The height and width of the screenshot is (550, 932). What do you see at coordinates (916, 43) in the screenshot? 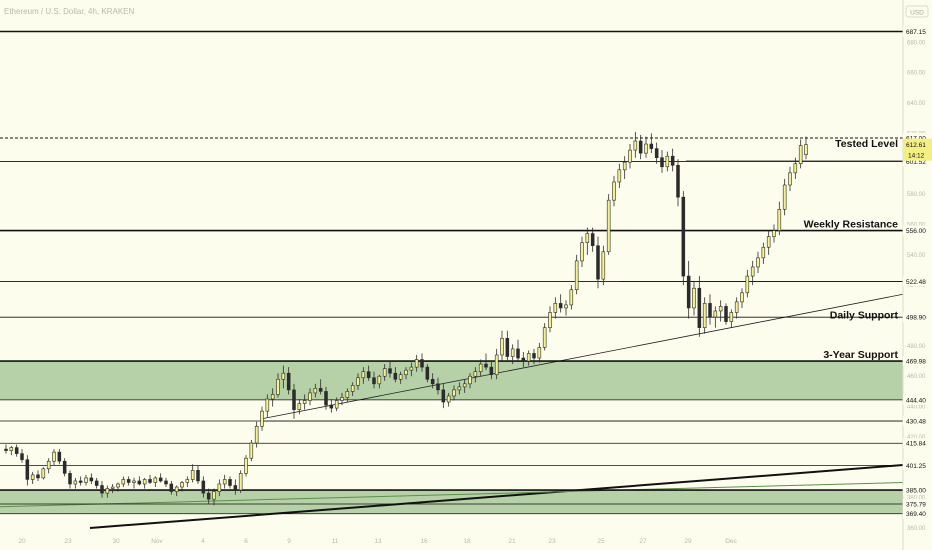
I see `price-tick-label: 680.00` at bounding box center [916, 43].